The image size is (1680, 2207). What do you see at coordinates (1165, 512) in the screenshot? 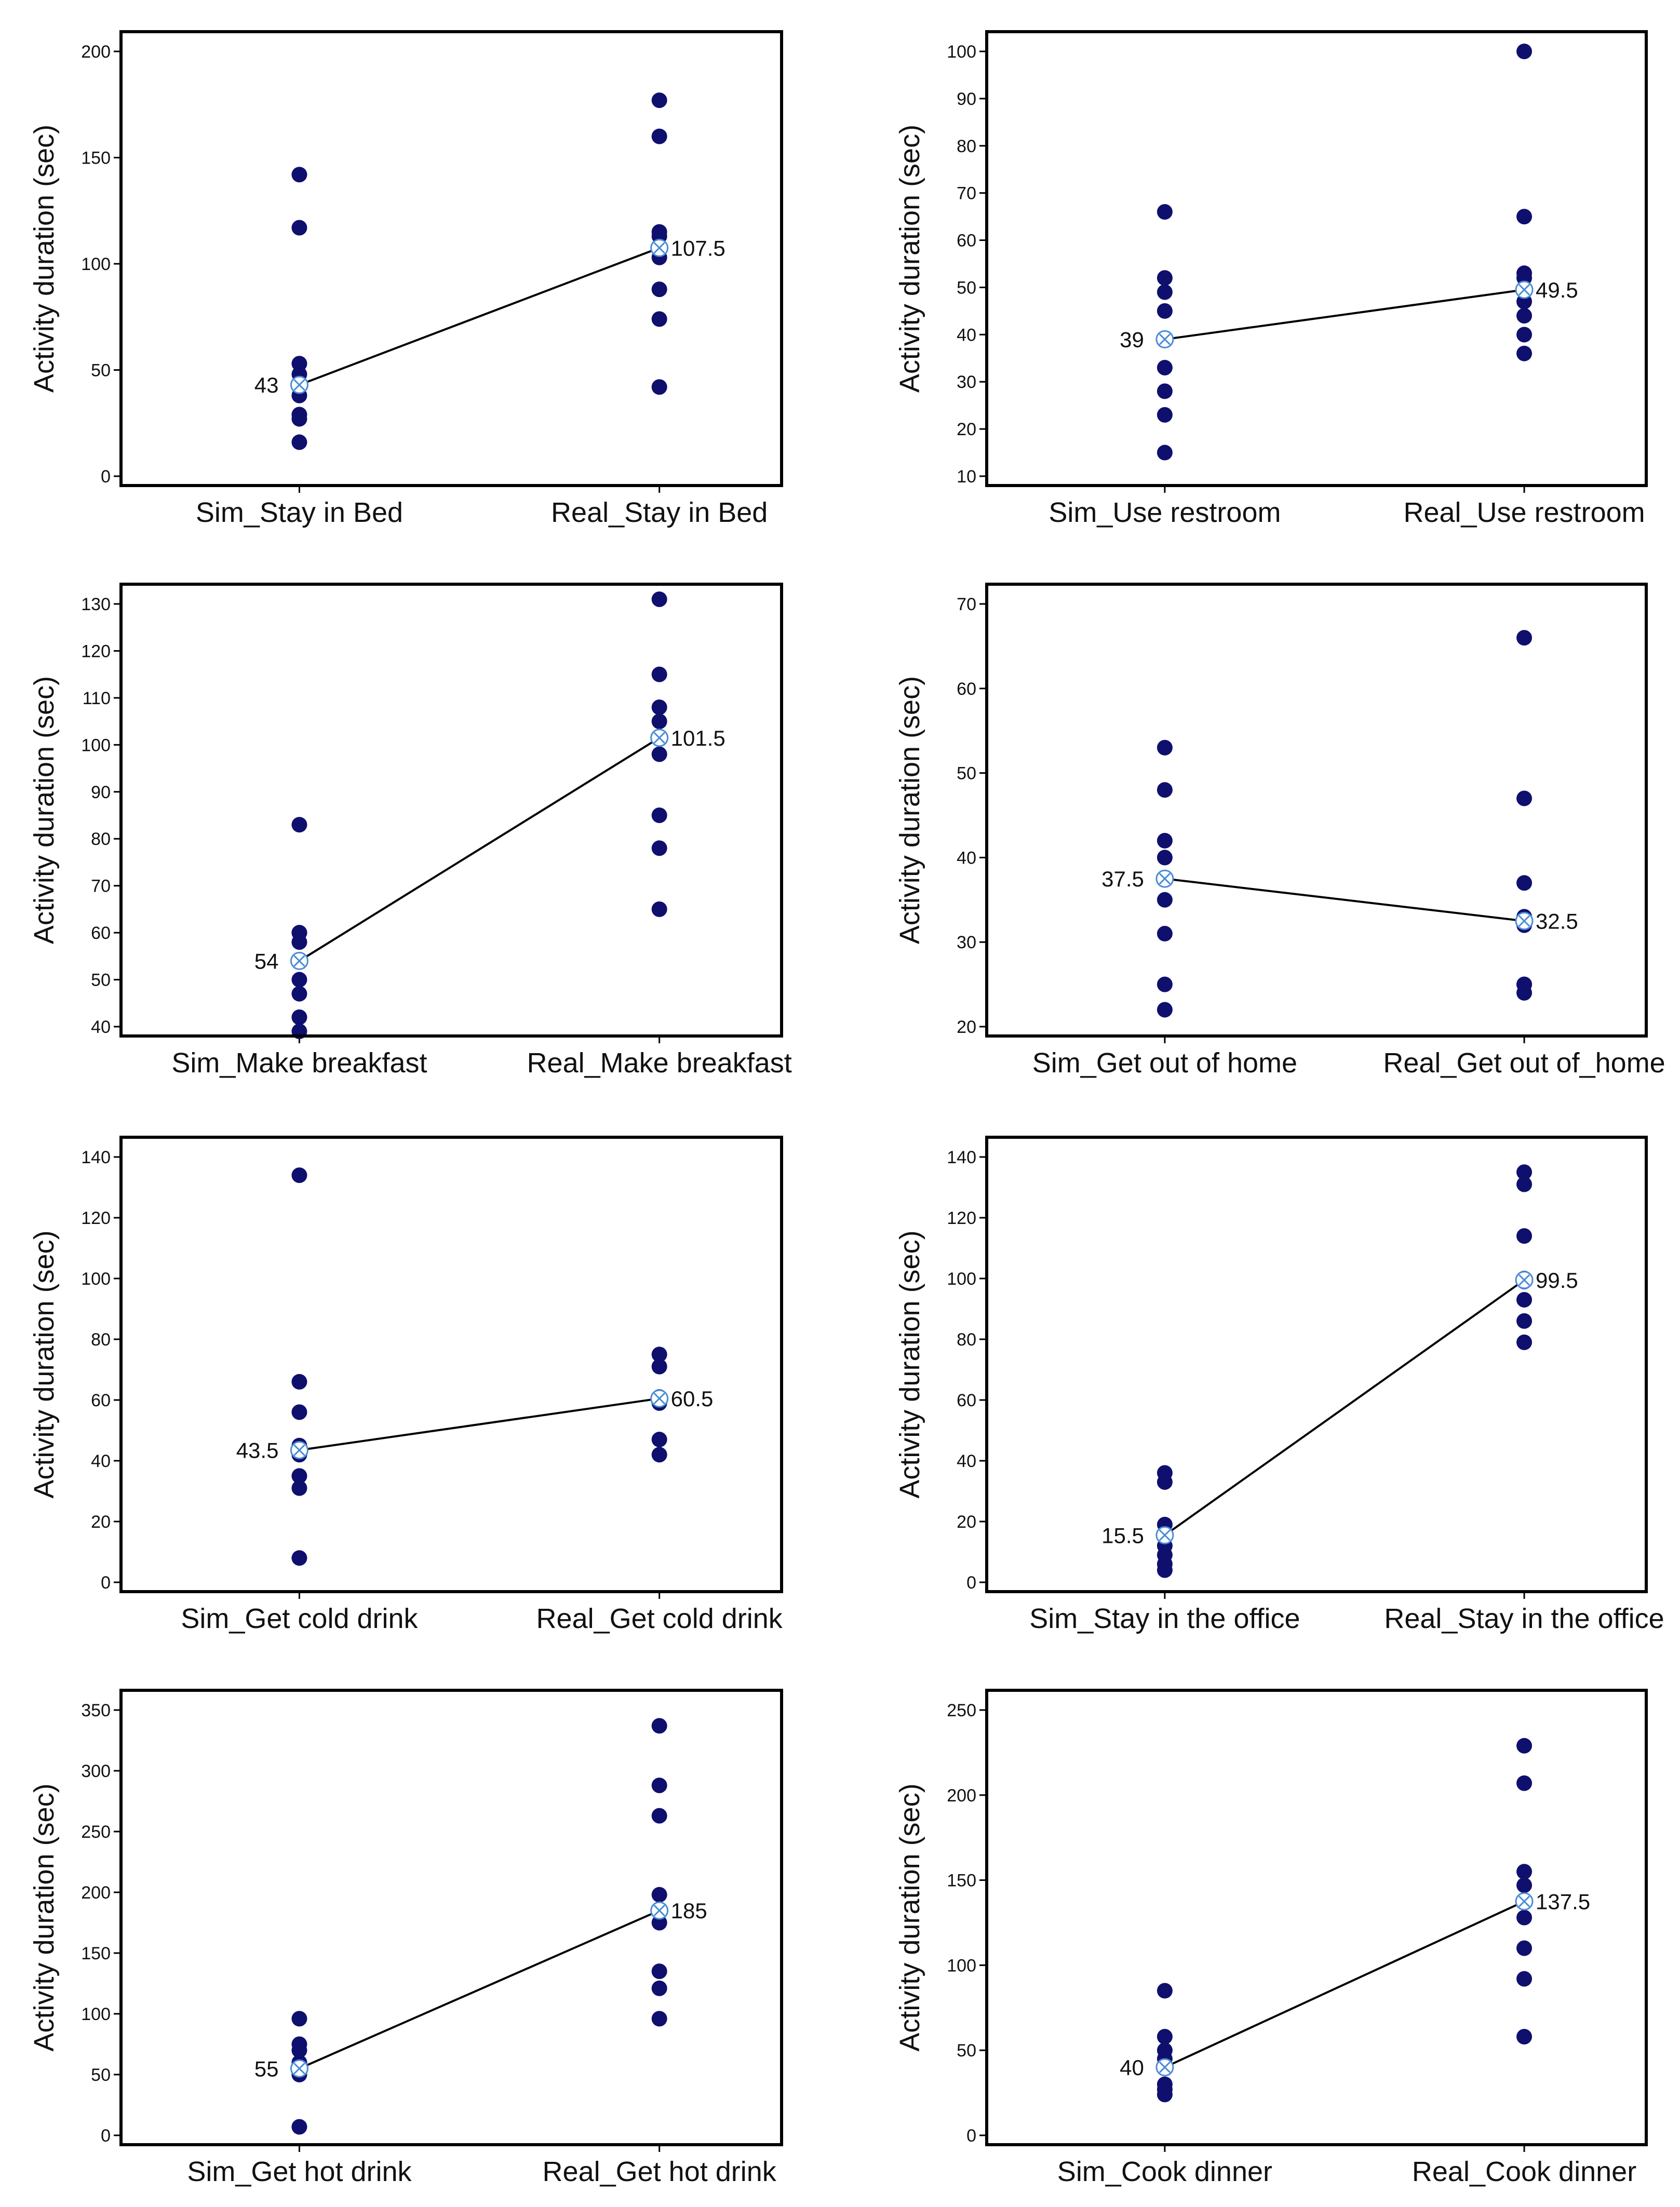
I see `x-category-label: Sim_Use restroom` at bounding box center [1165, 512].